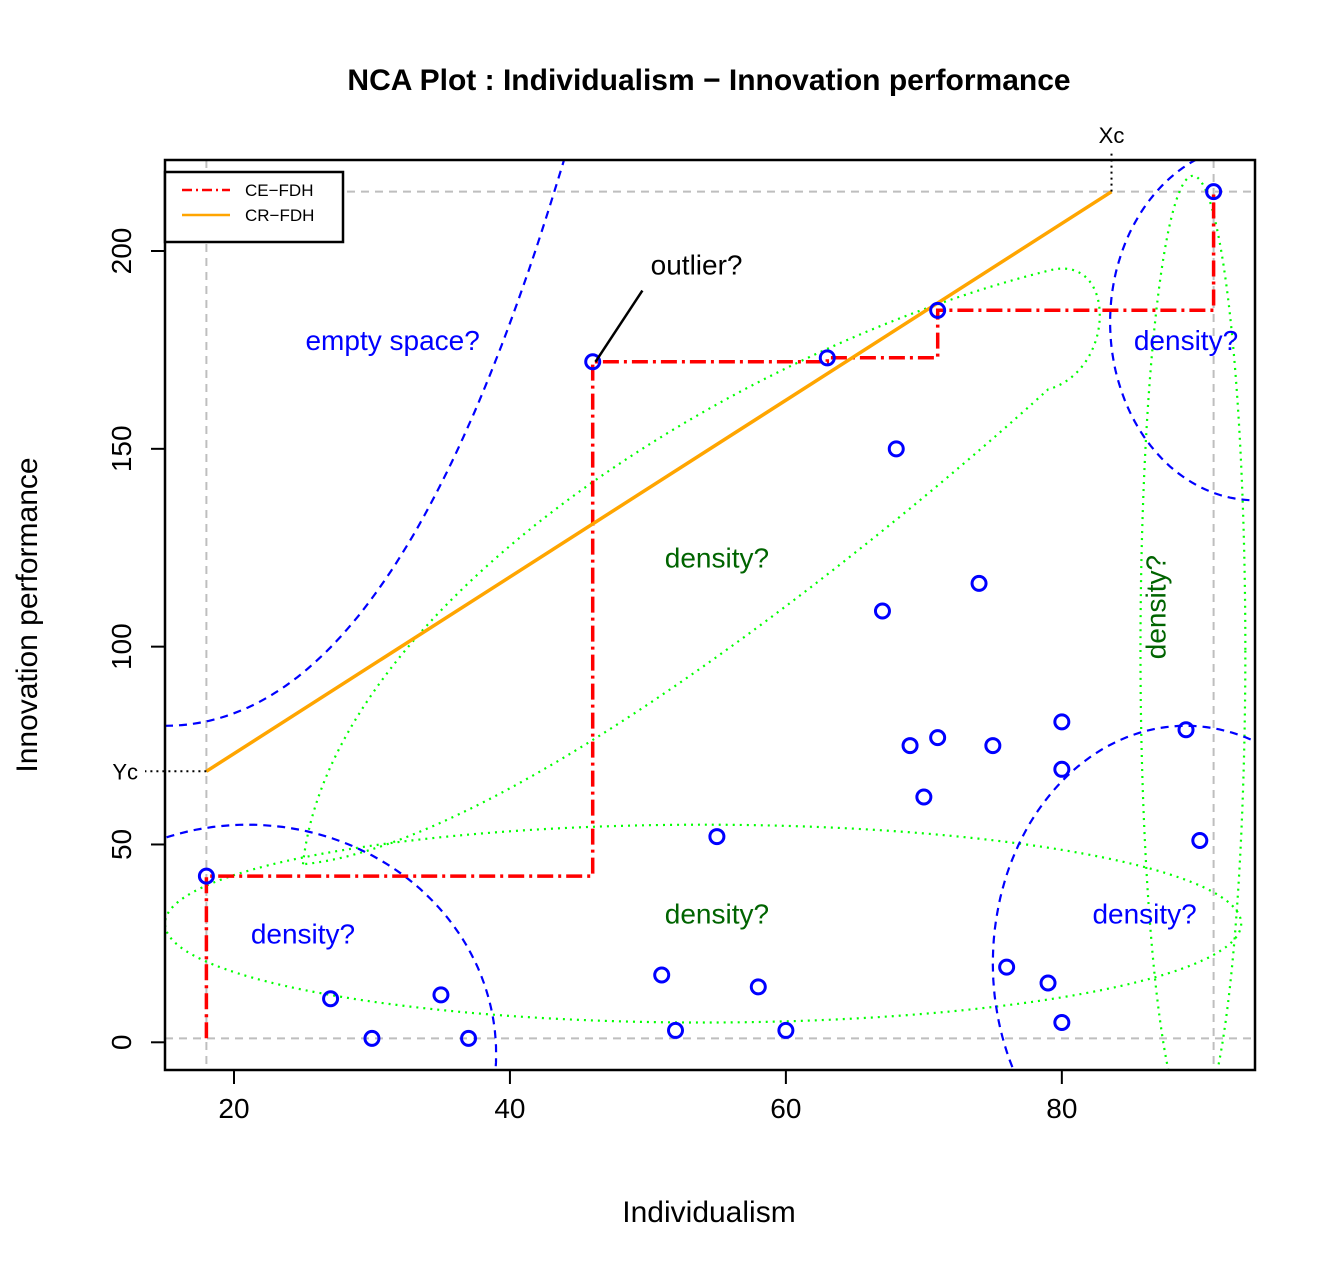  I want to click on lower-density-ellipse, so click(704, 923).